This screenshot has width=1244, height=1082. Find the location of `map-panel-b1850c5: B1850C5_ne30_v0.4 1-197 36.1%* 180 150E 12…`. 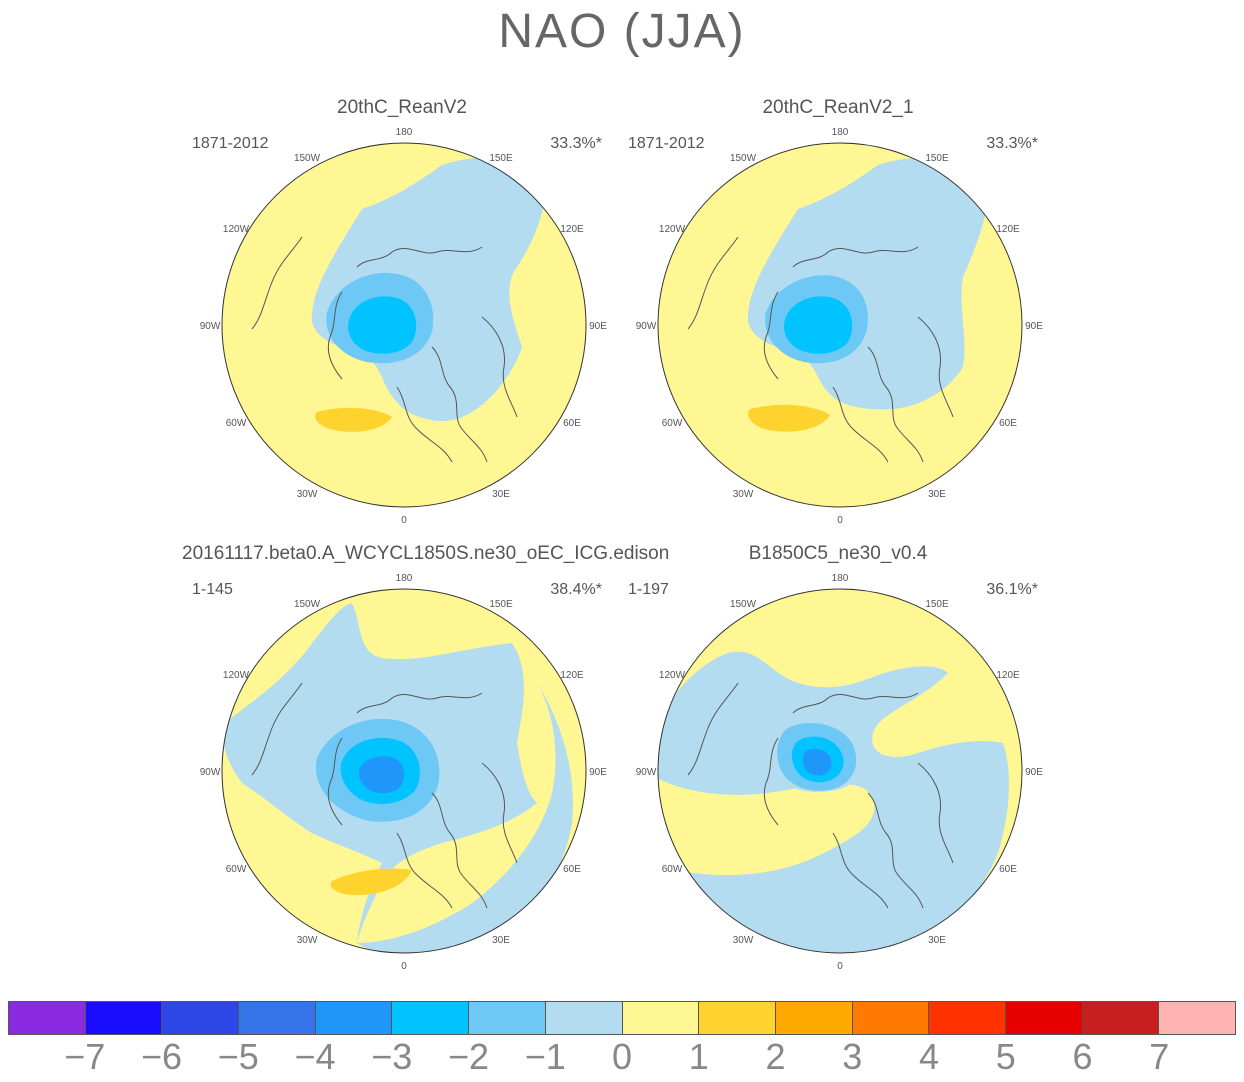

map-panel-b1850c5: B1850C5_ne30_v0.4 1-197 36.1%* 180 150E 12… is located at coordinates (838, 763).